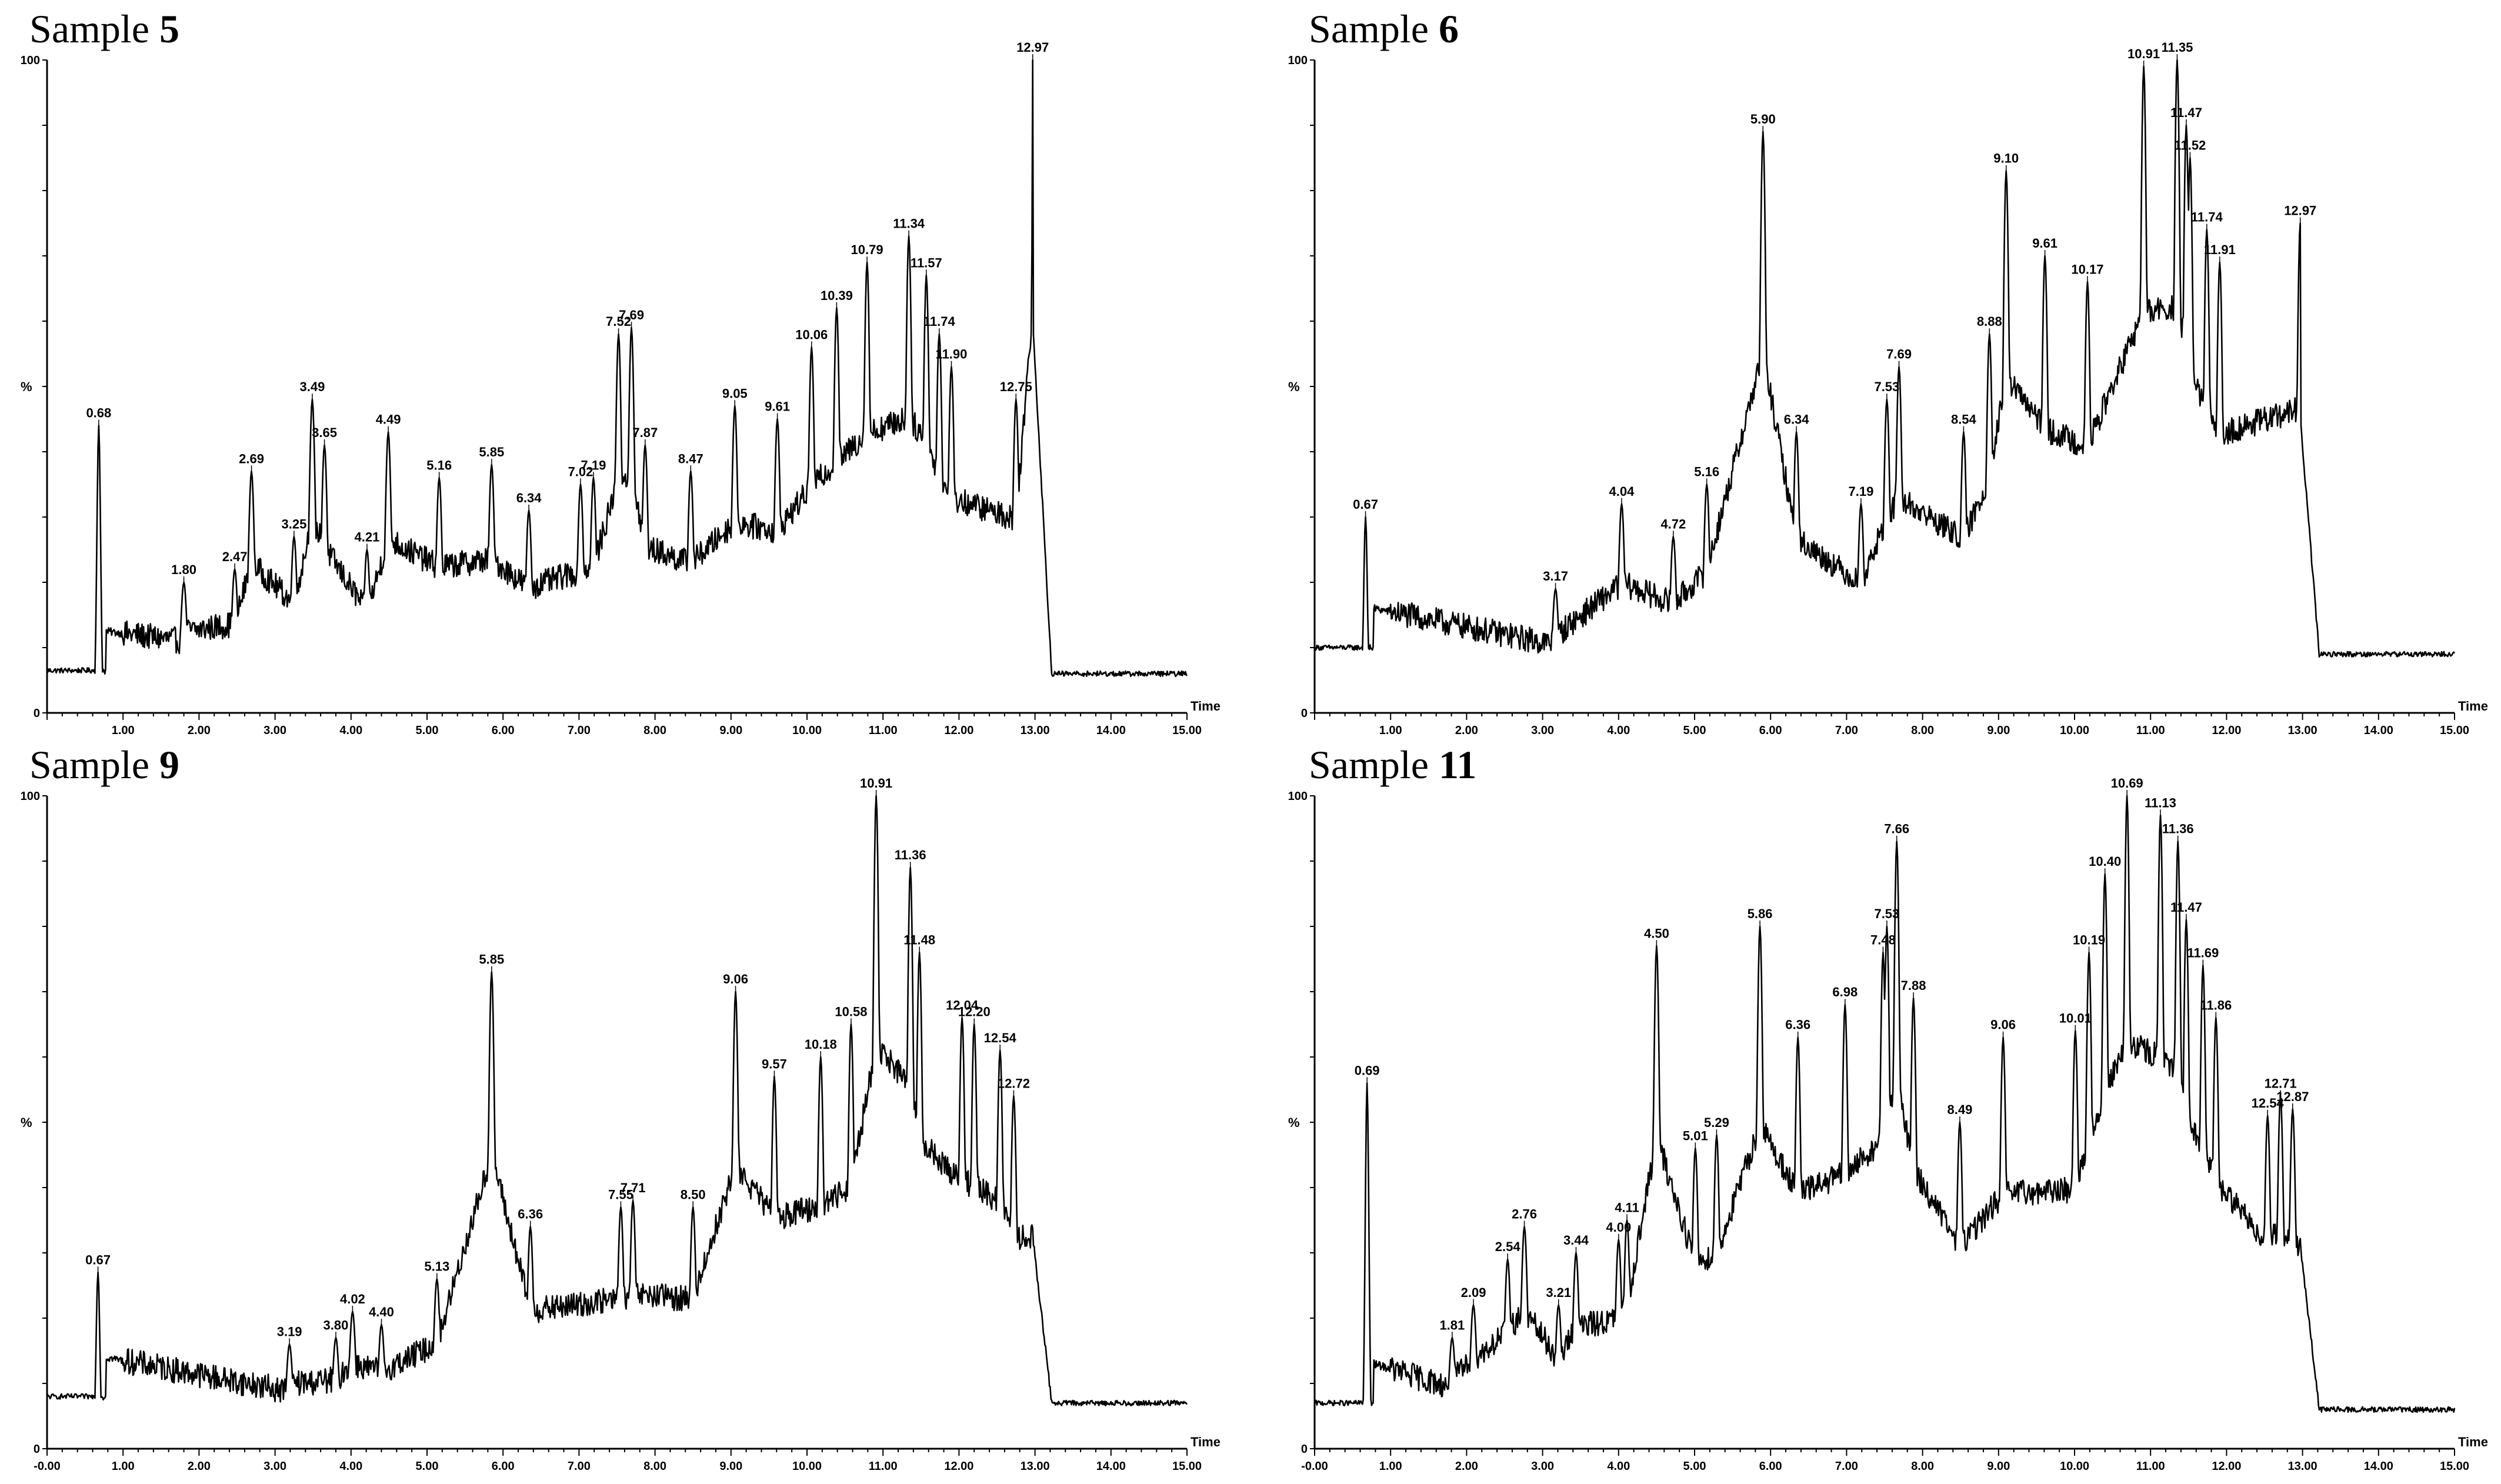 This screenshot has height=1484, width=2501. What do you see at coordinates (735, 979) in the screenshot?
I see `peak-label: 9.06` at bounding box center [735, 979].